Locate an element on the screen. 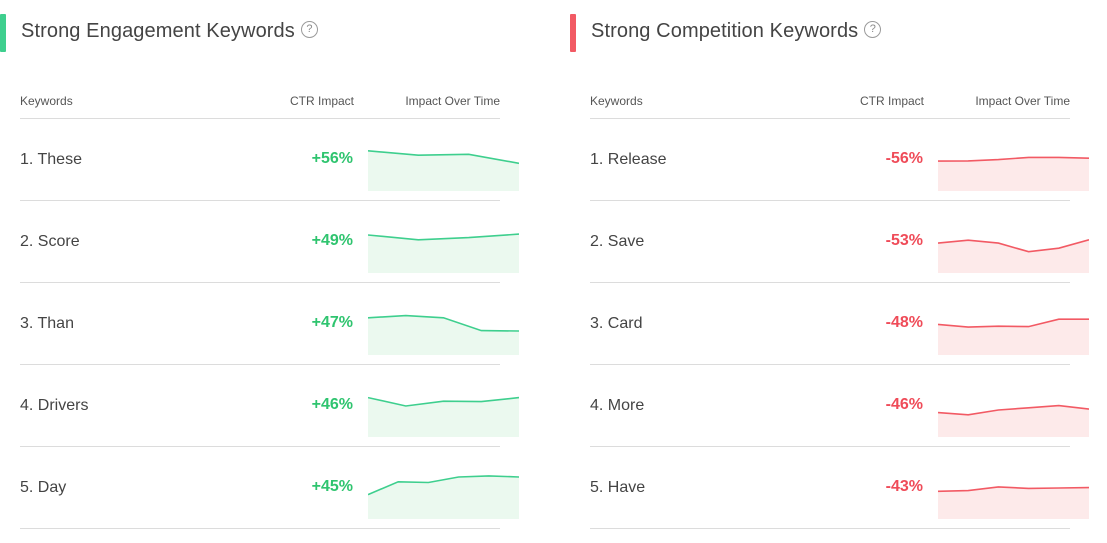 The width and height of the screenshot is (1107, 543). engagement-title: Strong Engagement Keywords is located at coordinates (158, 31).